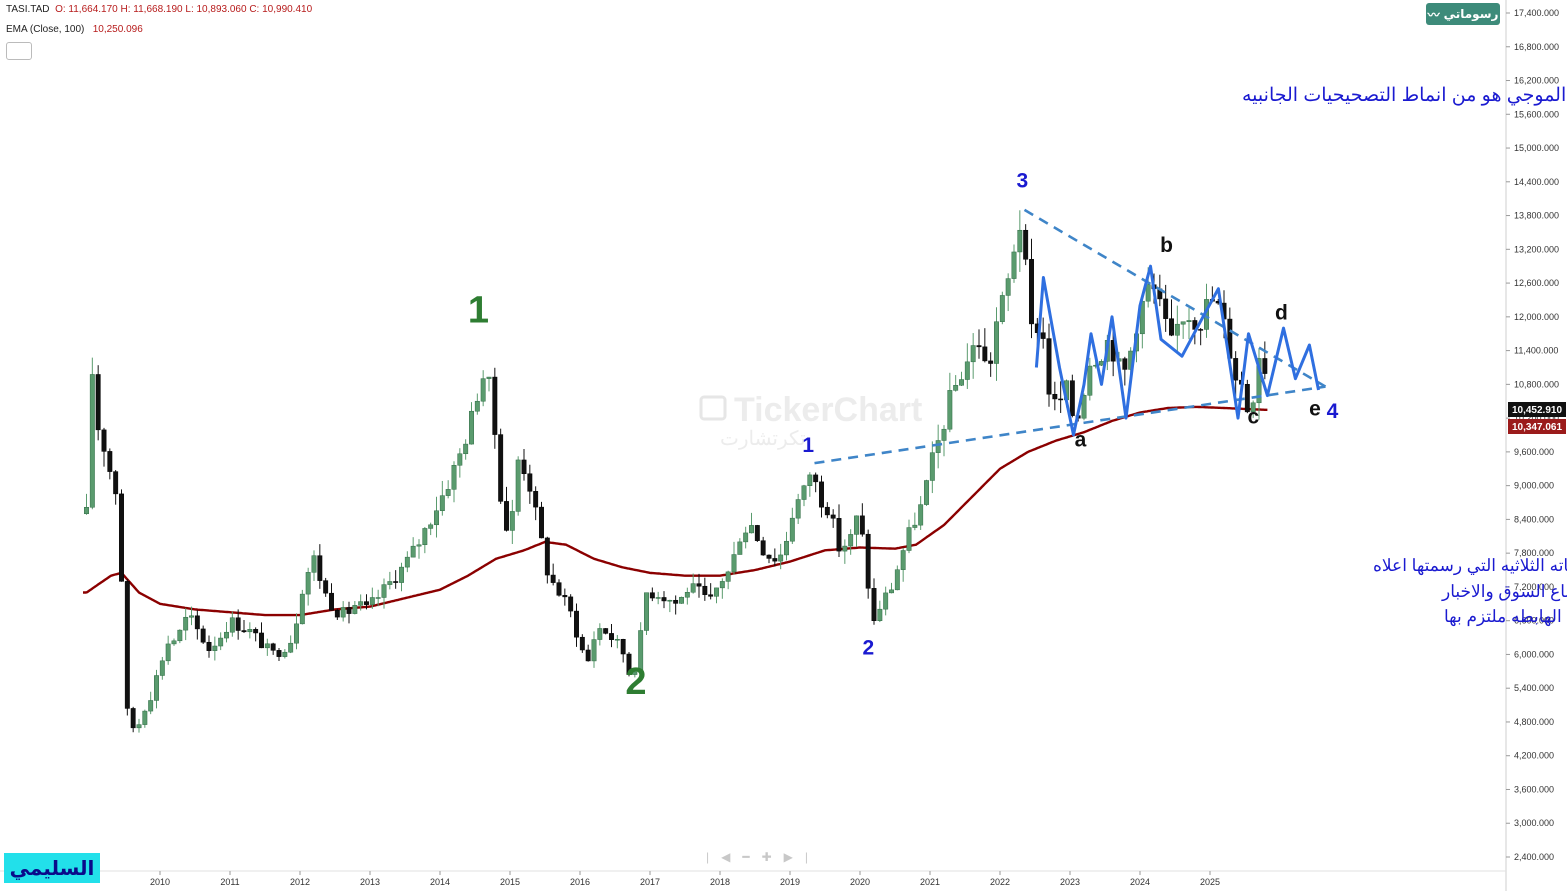 The image size is (1567, 896). What do you see at coordinates (1536, 283) in the screenshot?
I see `y-tick-label: 12,600.000` at bounding box center [1536, 283].